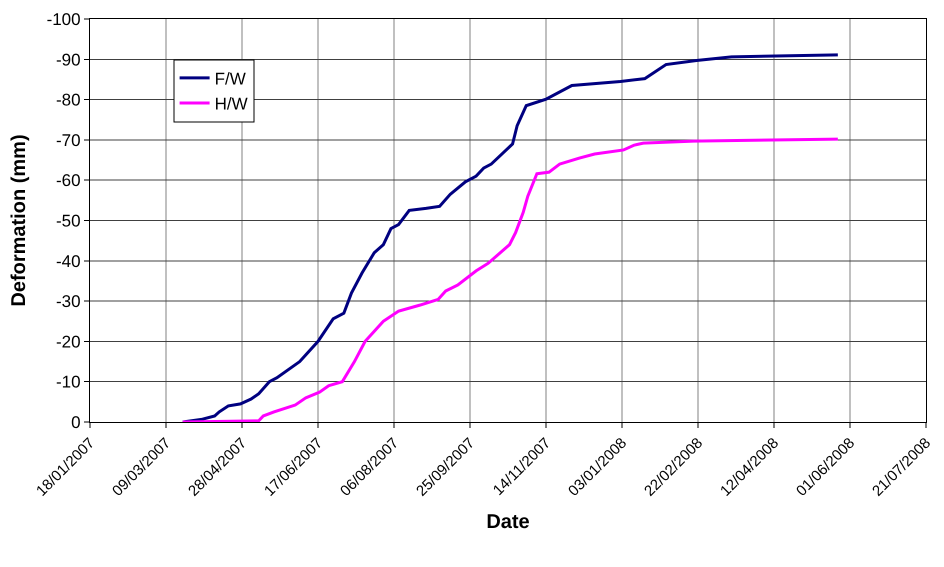  Describe the element at coordinates (508, 522) in the screenshot. I see `x-axis-title: Date` at that location.